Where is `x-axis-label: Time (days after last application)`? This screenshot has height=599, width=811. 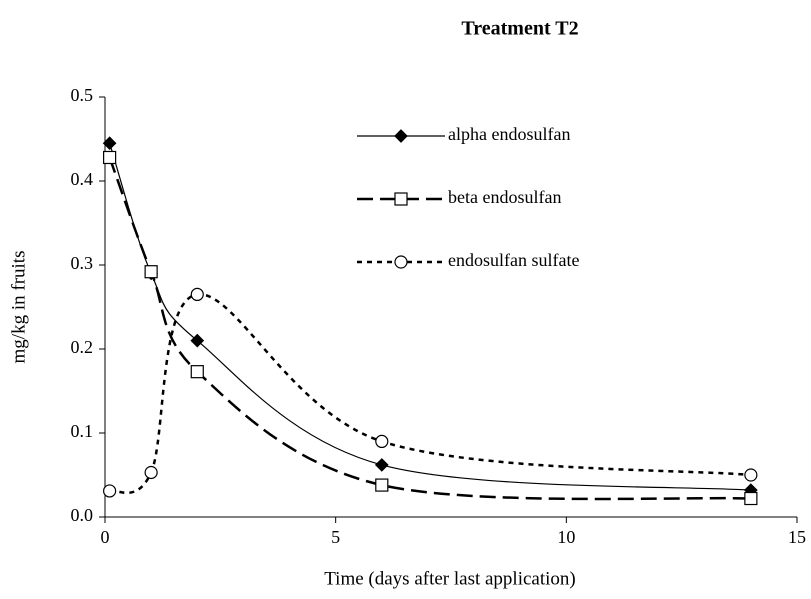 x-axis-label: Time (days after last application) is located at coordinates (450, 578).